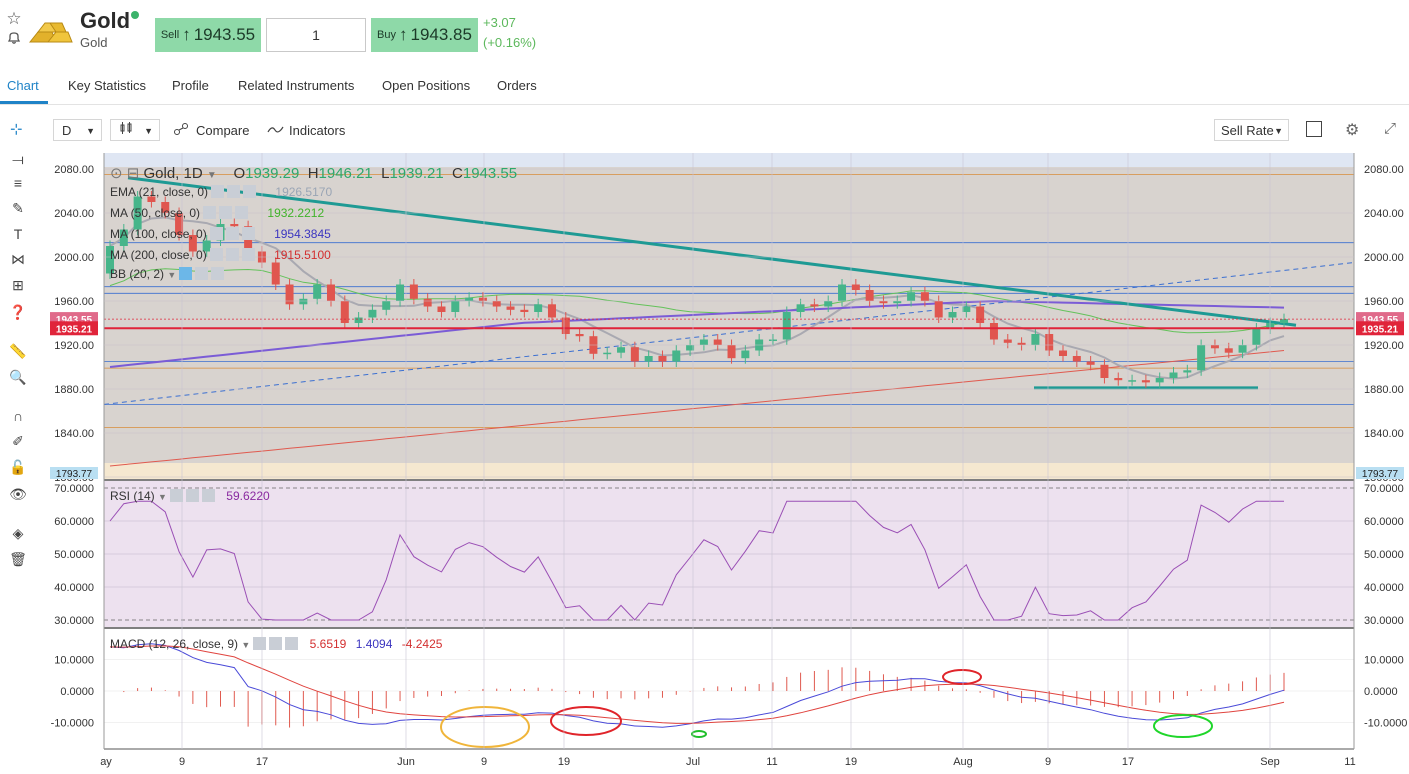 This screenshot has width=1409, height=774. I want to click on price-tick-label: 2040.00, so click(1384, 214).